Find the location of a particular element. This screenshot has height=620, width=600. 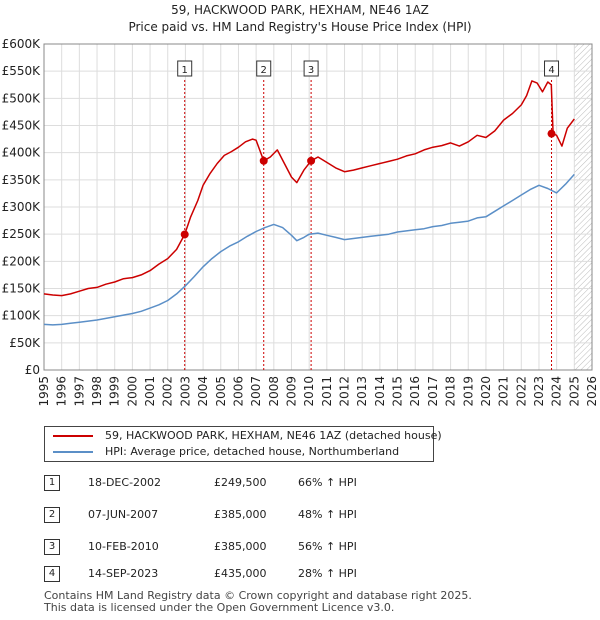

x-tick-label: 1997 is located at coordinates (79, 391).